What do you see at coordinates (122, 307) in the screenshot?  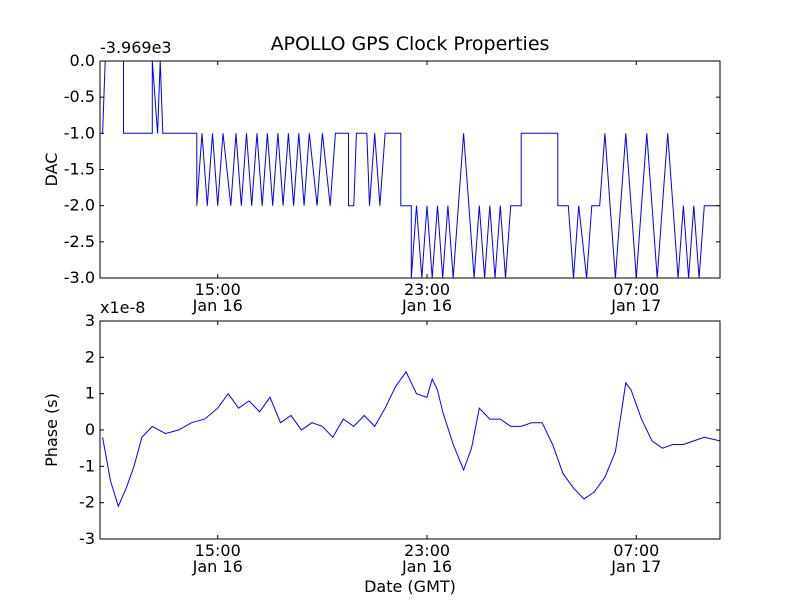 I see `phase-offset-label: x1e-8` at bounding box center [122, 307].